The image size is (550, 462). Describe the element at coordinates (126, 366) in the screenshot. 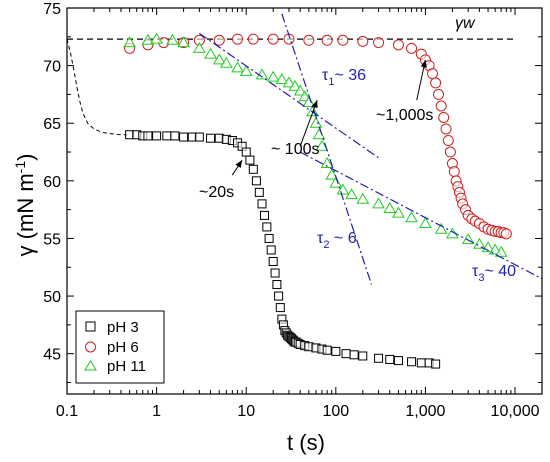

I see `legend-label-ph11: pH 11` at that location.